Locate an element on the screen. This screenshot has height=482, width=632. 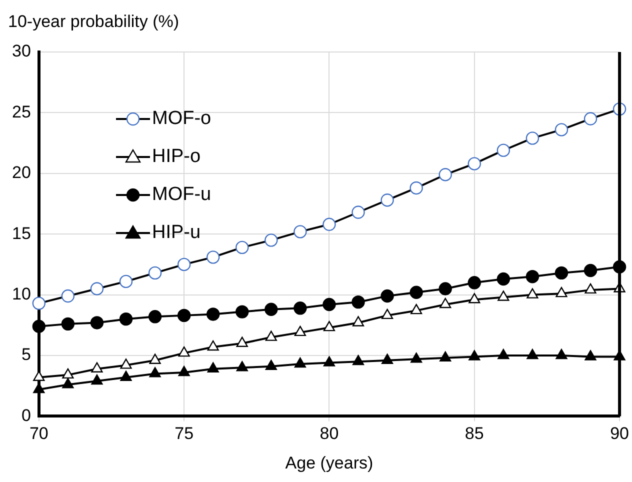
legend-label: MOF-u is located at coordinates (182, 195).